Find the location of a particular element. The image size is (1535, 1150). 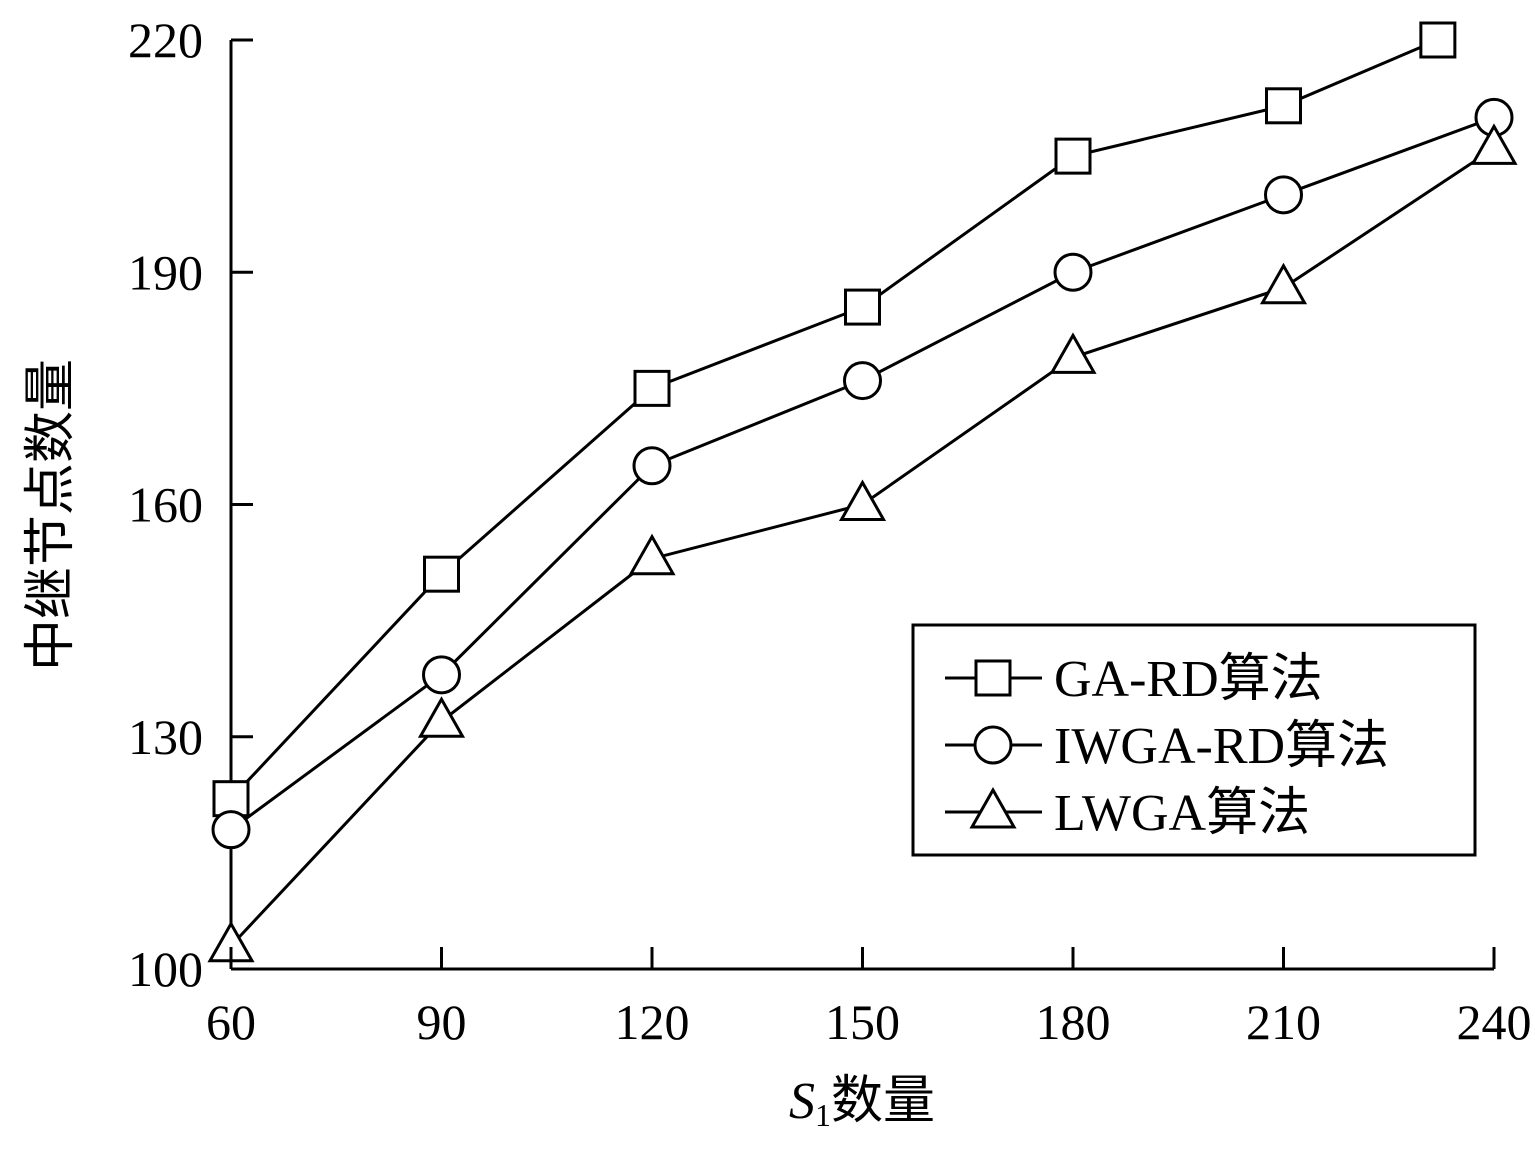

legend-label: LWGA算法 is located at coordinates (1182, 813).